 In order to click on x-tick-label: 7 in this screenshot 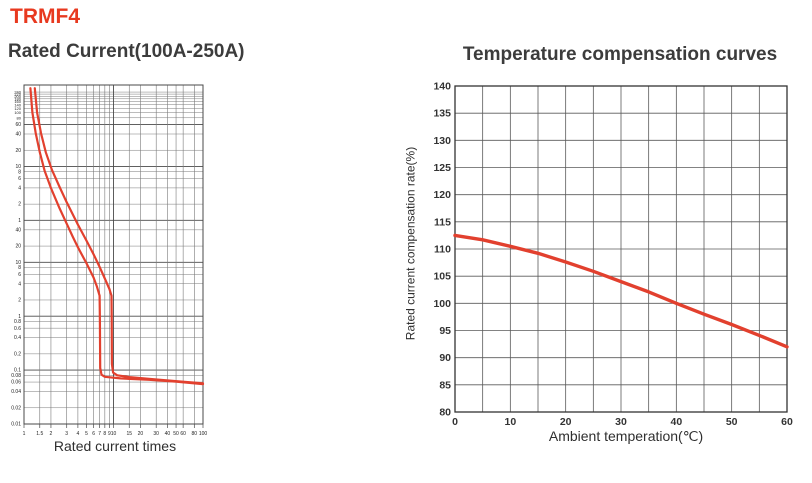, I will do `click(99, 434)`.